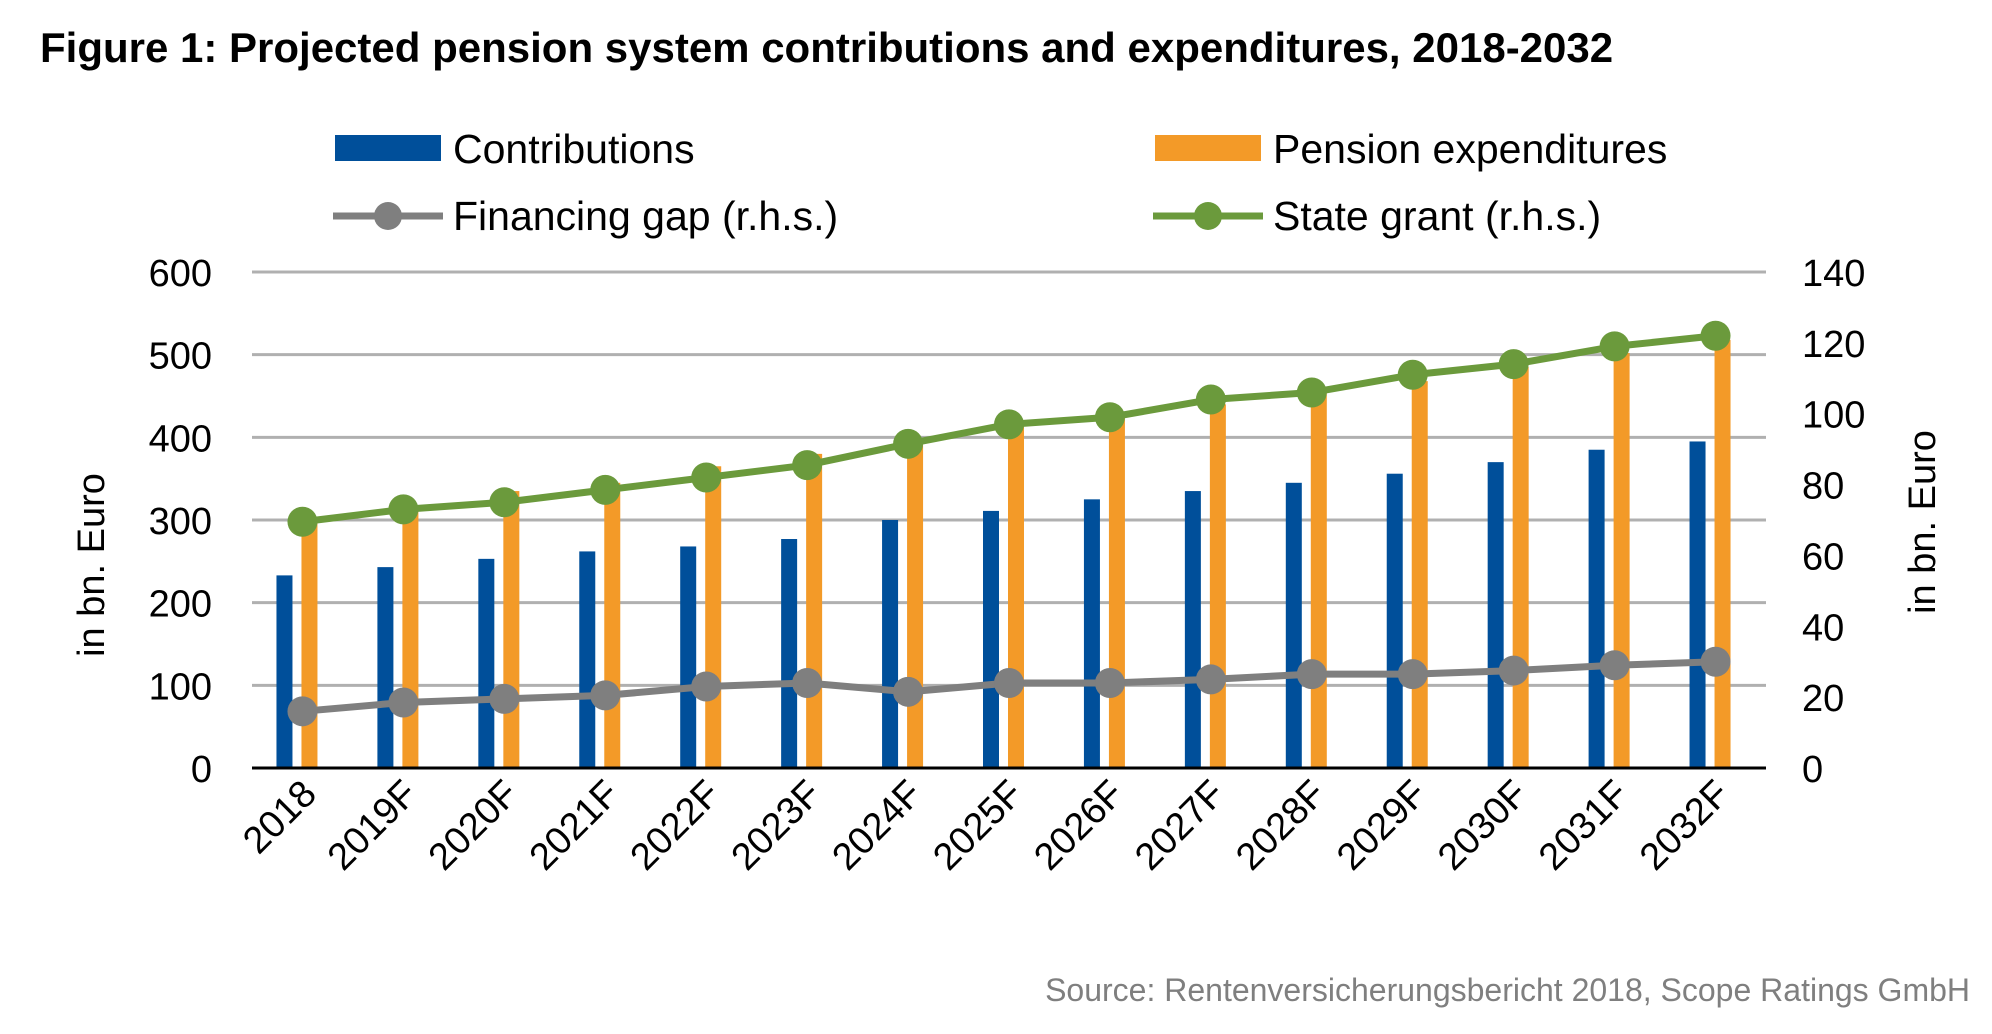  I want to click on y-right-tick-label: 40, so click(1823, 628).